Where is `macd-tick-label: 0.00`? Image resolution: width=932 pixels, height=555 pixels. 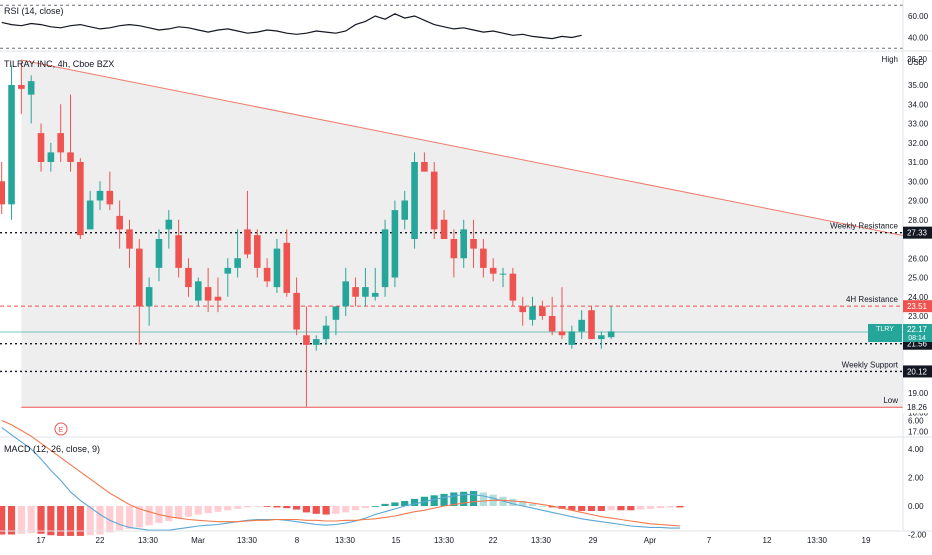 macd-tick-label: 0.00 is located at coordinates (916, 506).